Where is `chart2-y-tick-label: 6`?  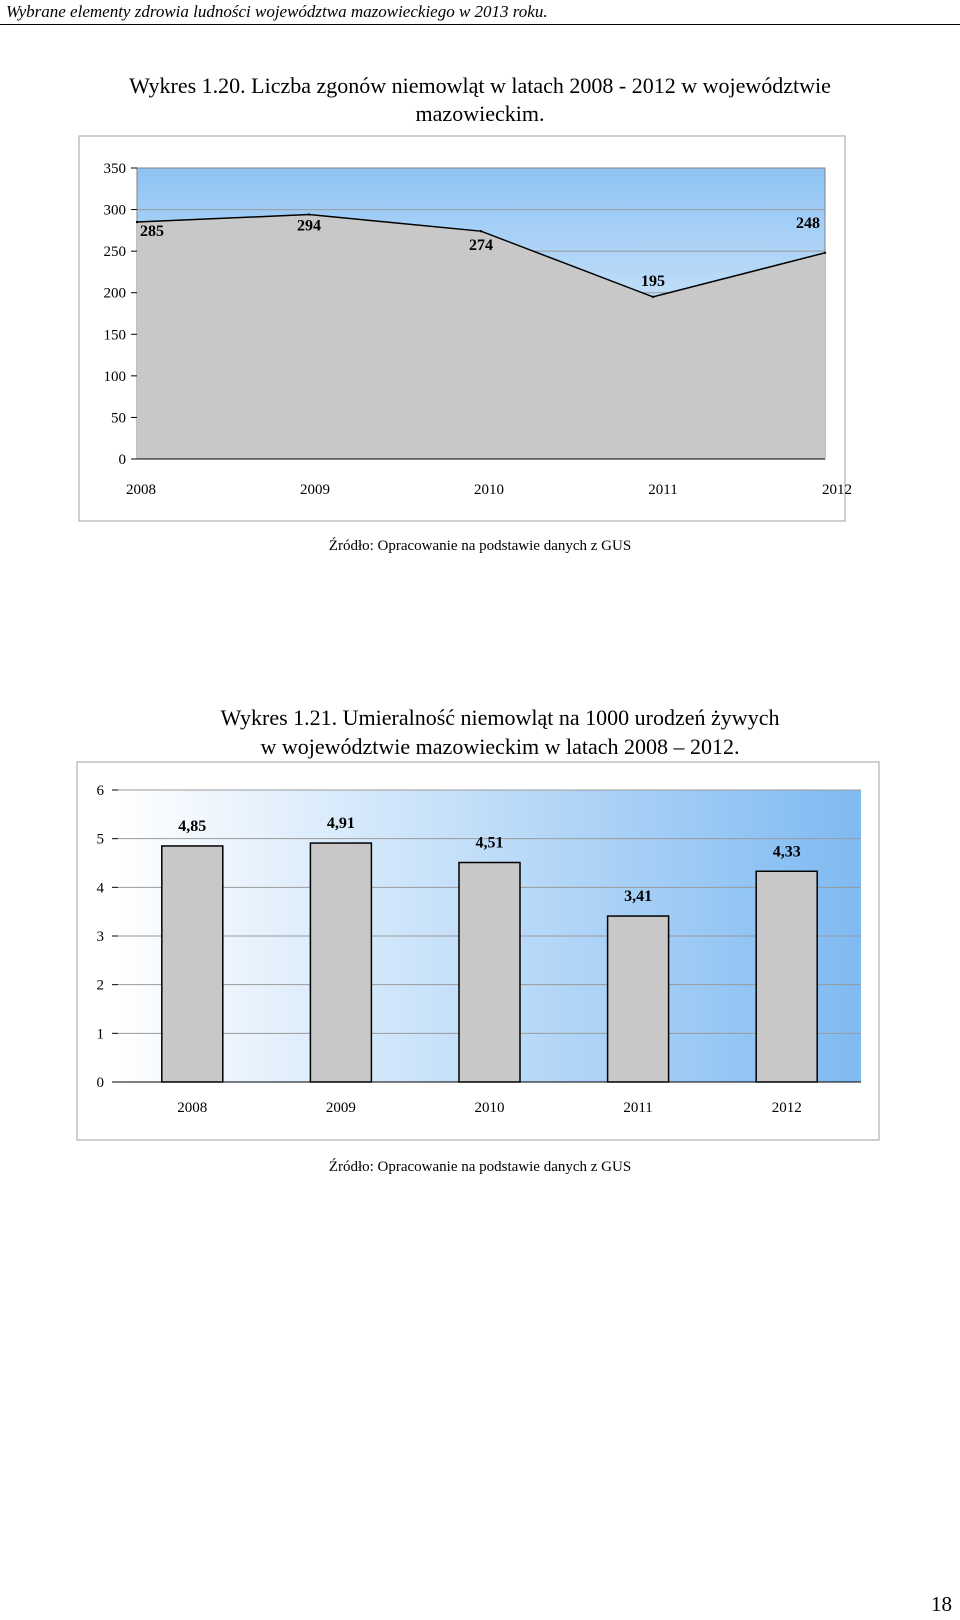 chart2-y-tick-label: 6 is located at coordinates (101, 791).